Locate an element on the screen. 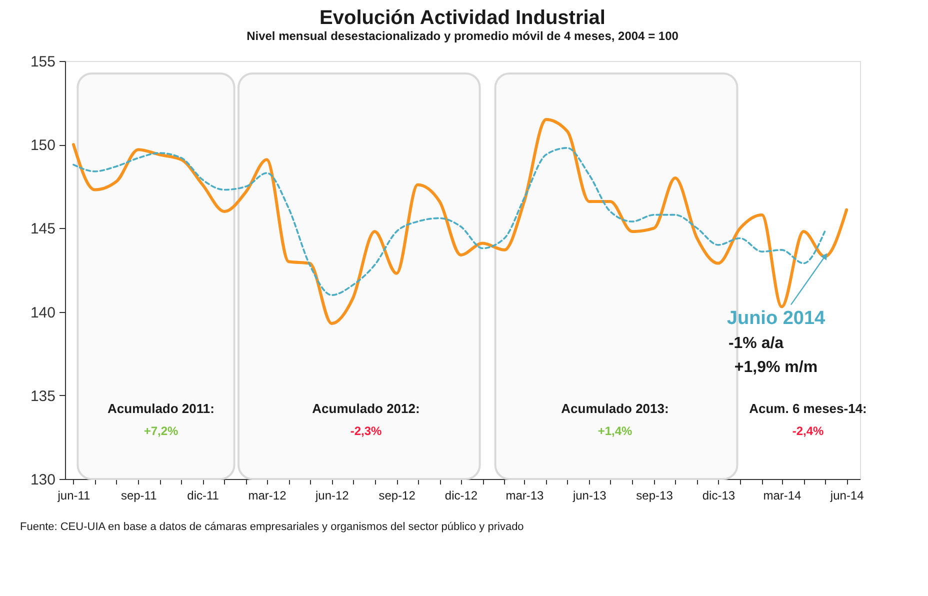 The height and width of the screenshot is (596, 928). y-tick-label: 150 is located at coordinates (43, 145).